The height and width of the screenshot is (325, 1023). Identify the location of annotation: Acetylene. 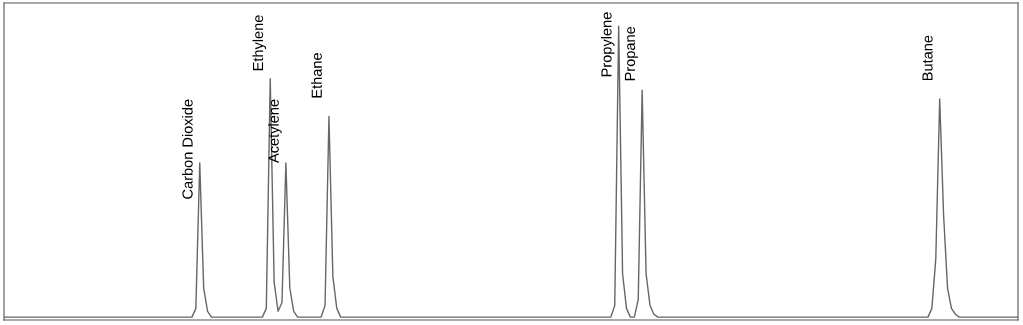
(275, 131).